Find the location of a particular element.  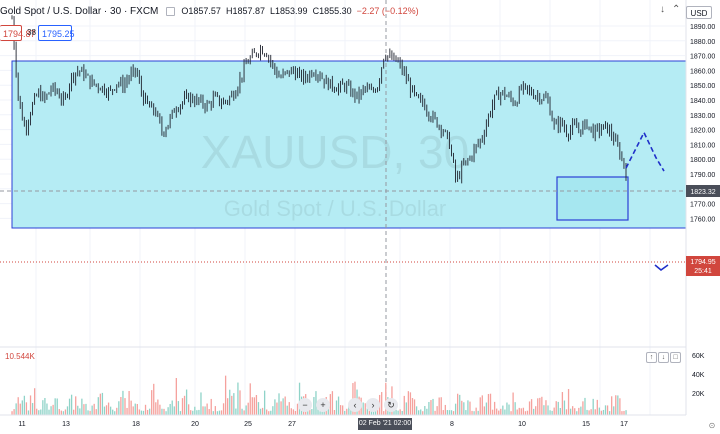

countdown-text: 25:41 is located at coordinates (703, 271).